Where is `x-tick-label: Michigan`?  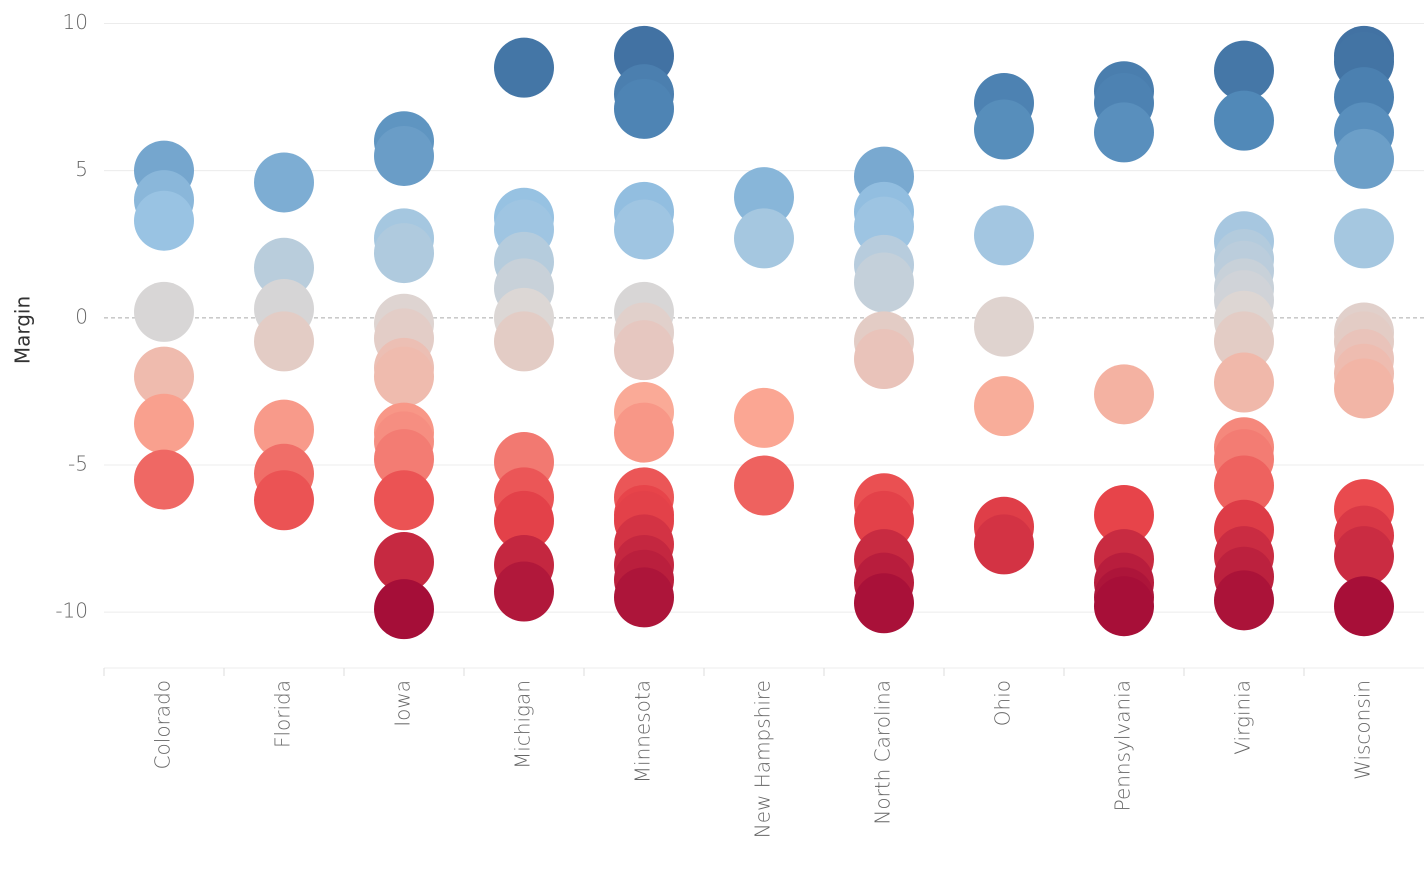
x-tick-label: Michigan is located at coordinates (523, 724).